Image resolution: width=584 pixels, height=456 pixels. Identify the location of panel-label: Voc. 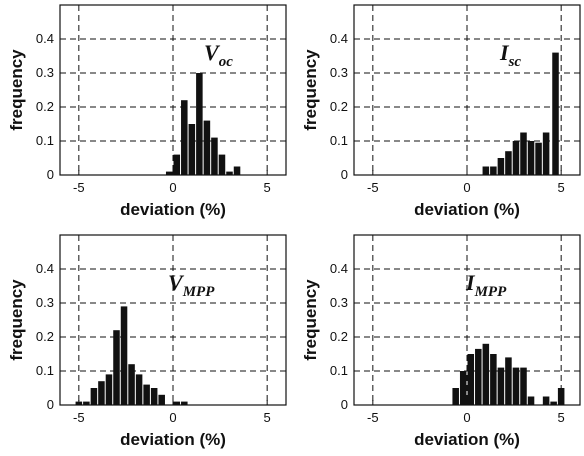
(218, 55).